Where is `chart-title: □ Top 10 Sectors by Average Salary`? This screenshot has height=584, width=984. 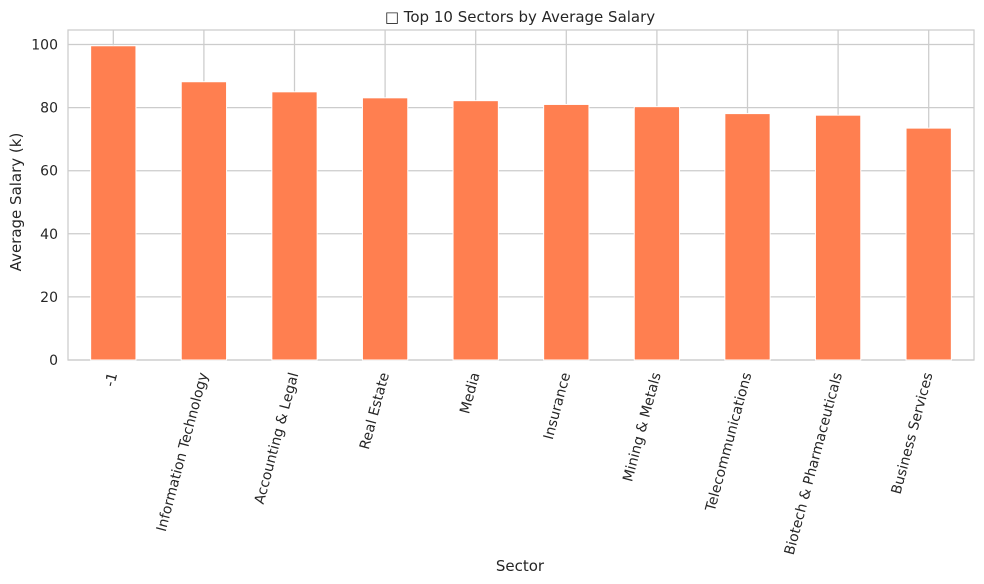
chart-title: □ Top 10 Sectors by Average Salary is located at coordinates (520, 17).